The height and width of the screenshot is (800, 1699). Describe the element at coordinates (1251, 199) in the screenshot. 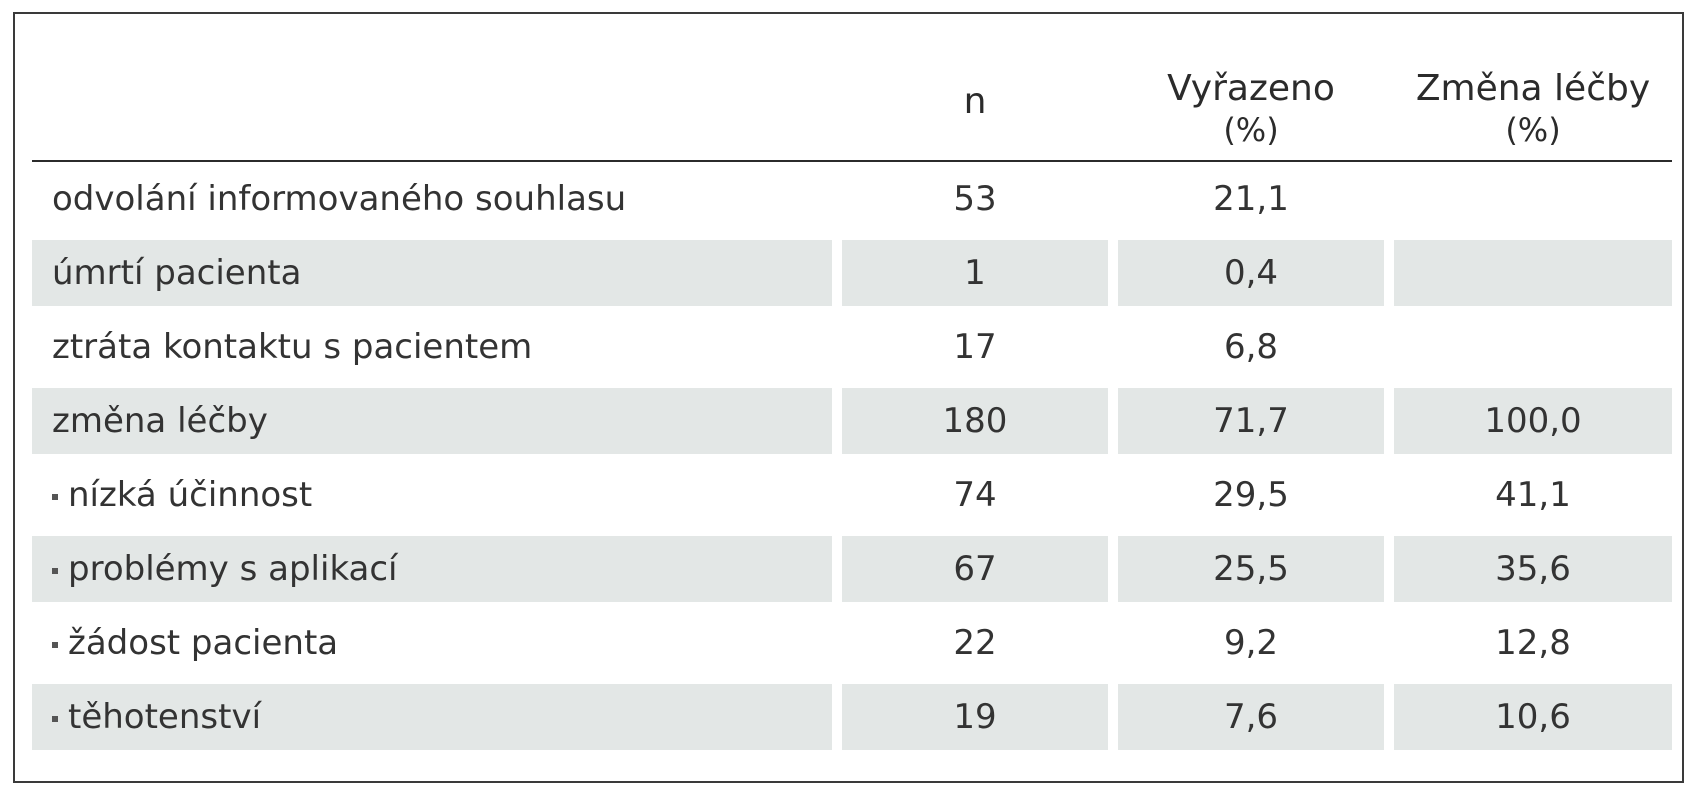

I see `row-vyrazeno: 21,1` at that location.